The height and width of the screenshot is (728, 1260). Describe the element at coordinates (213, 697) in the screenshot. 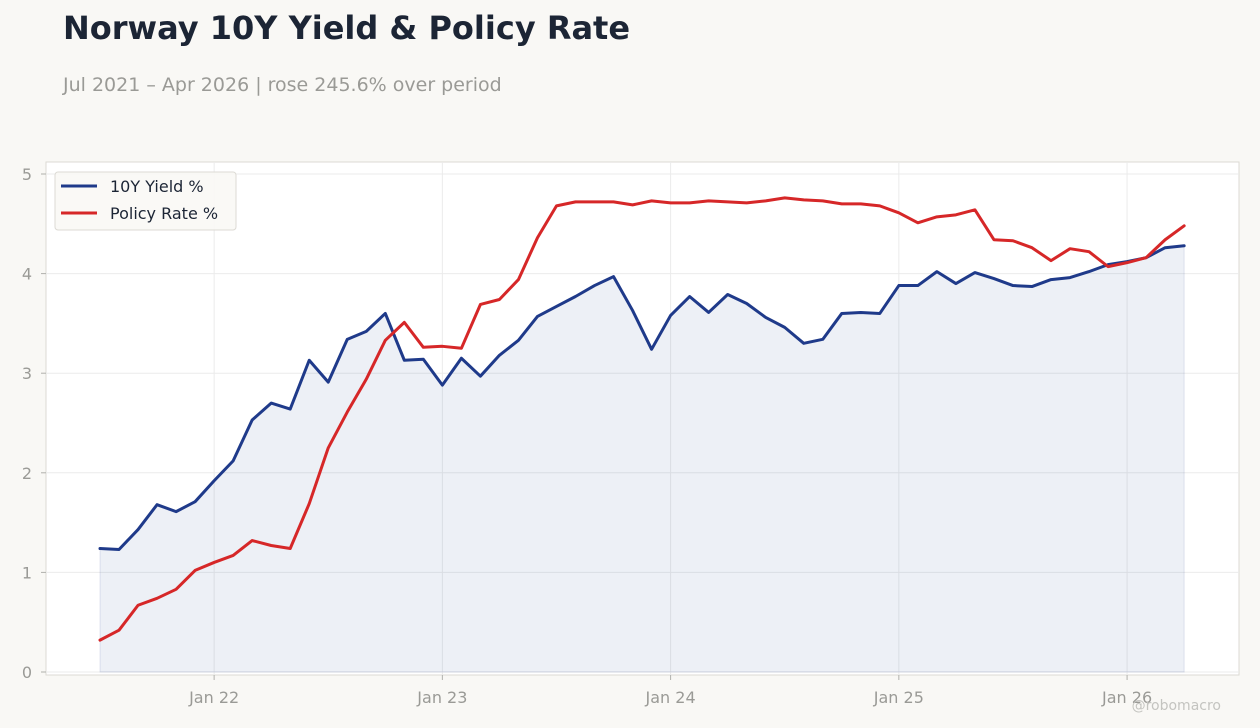

I see `x-tick-label: Jan 22` at that location.